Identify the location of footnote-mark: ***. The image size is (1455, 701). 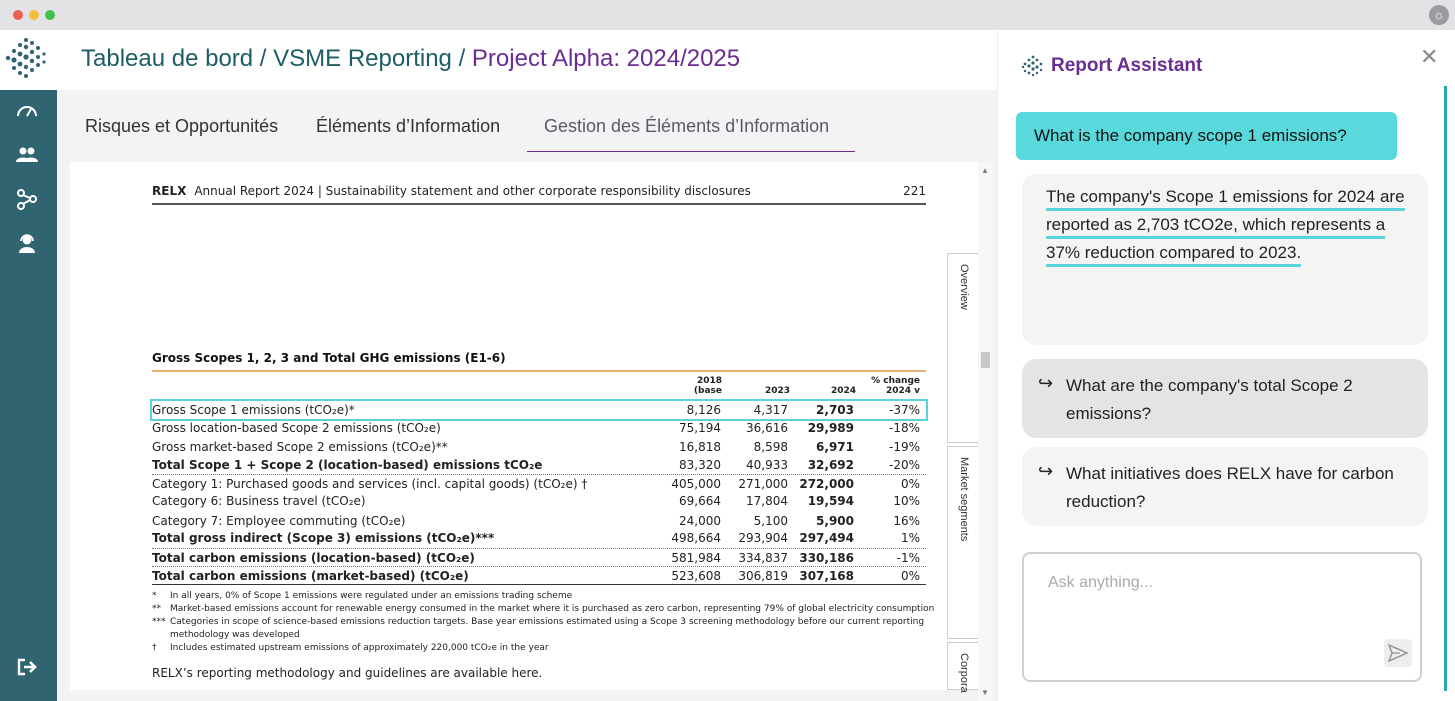
(159, 622).